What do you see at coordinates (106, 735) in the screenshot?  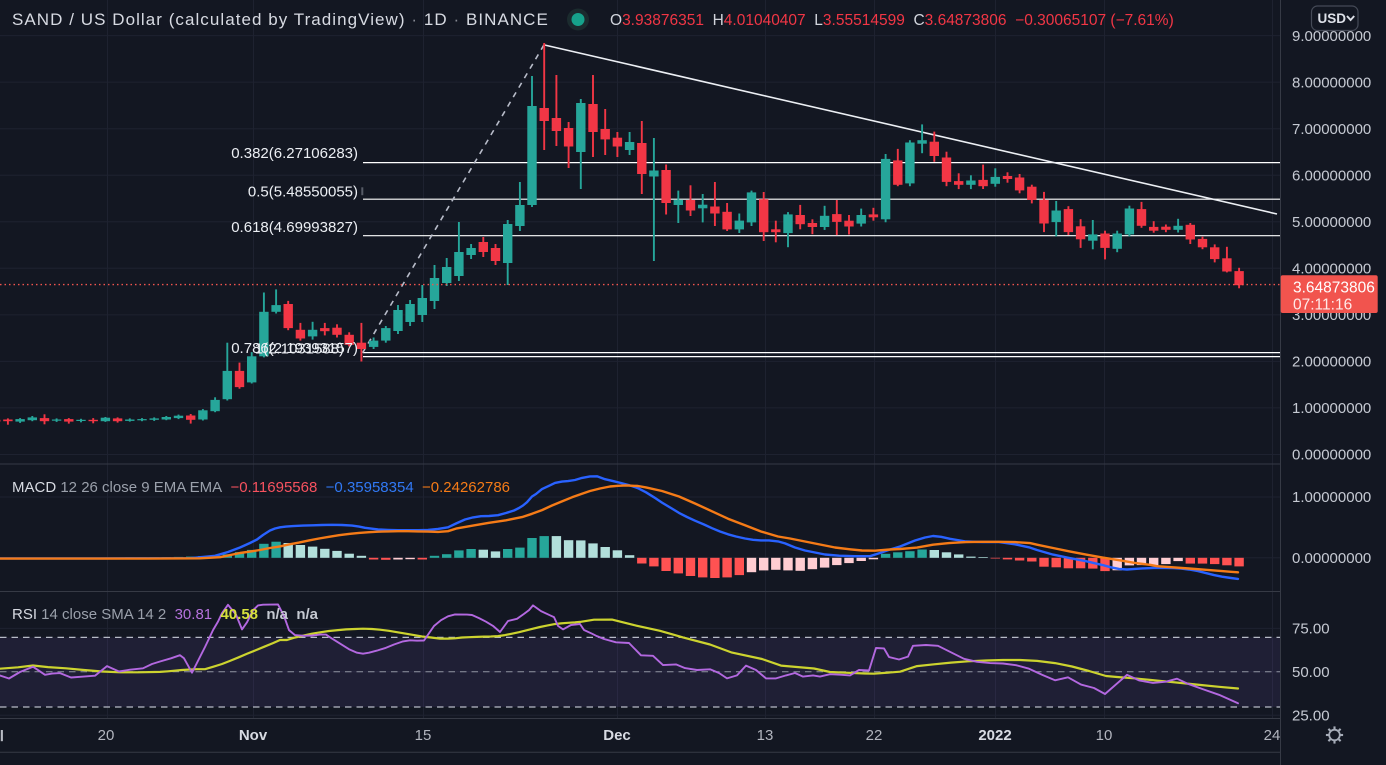 I see `svg-text: 20` at bounding box center [106, 735].